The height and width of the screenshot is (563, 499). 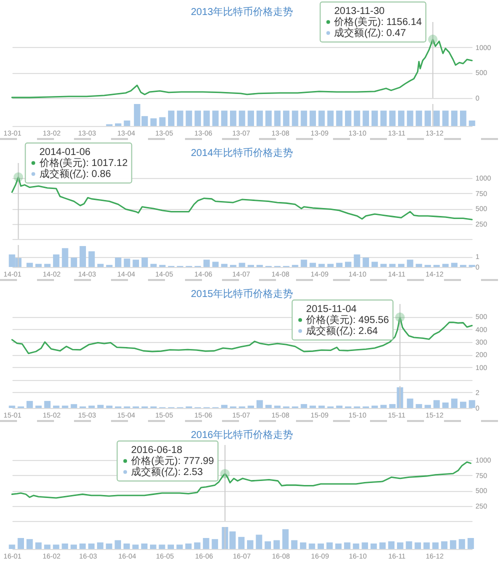 What do you see at coordinates (242, 435) in the screenshot?
I see `chart-title: 2016年比特币价格走势` at bounding box center [242, 435].